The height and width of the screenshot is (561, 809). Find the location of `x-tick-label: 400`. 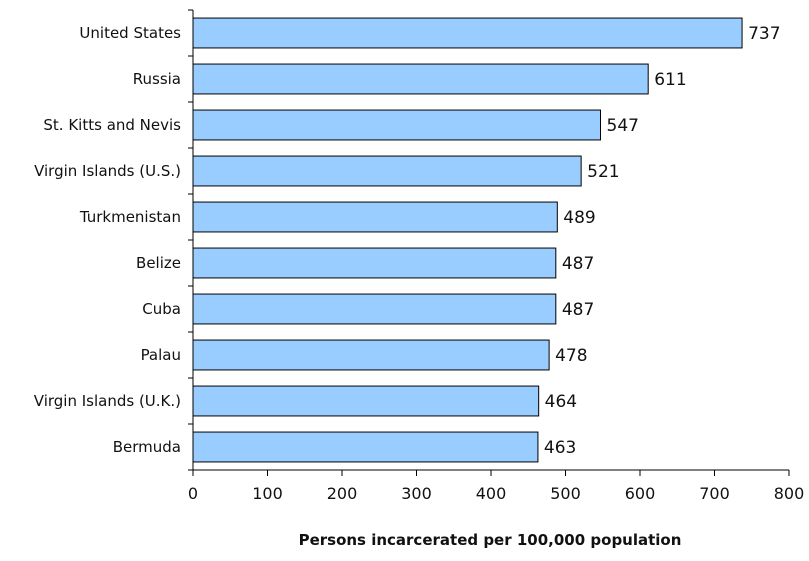

x-tick-label: 400 is located at coordinates (491, 493).